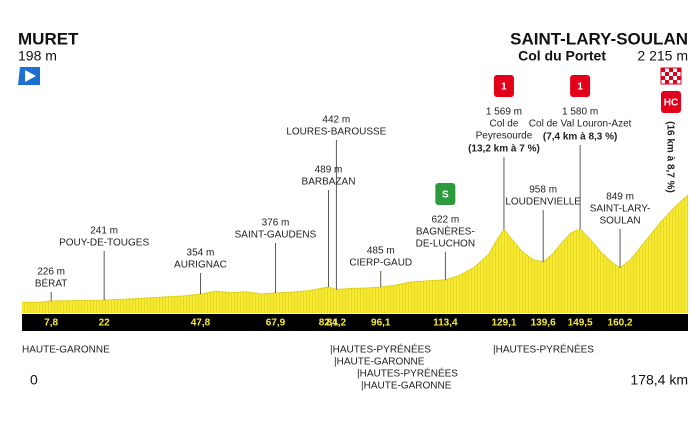 Image resolution: width=700 pixels, height=422 pixels. Describe the element at coordinates (329, 170) in the screenshot. I see `altitude-label: 489 m` at that location.